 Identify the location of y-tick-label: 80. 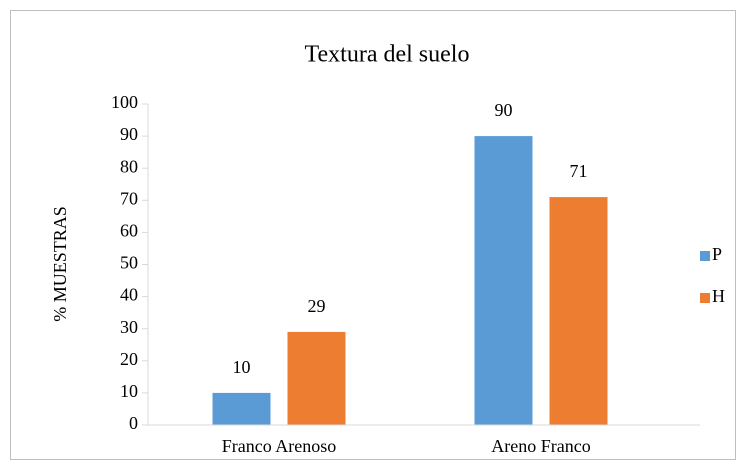
(129, 166).